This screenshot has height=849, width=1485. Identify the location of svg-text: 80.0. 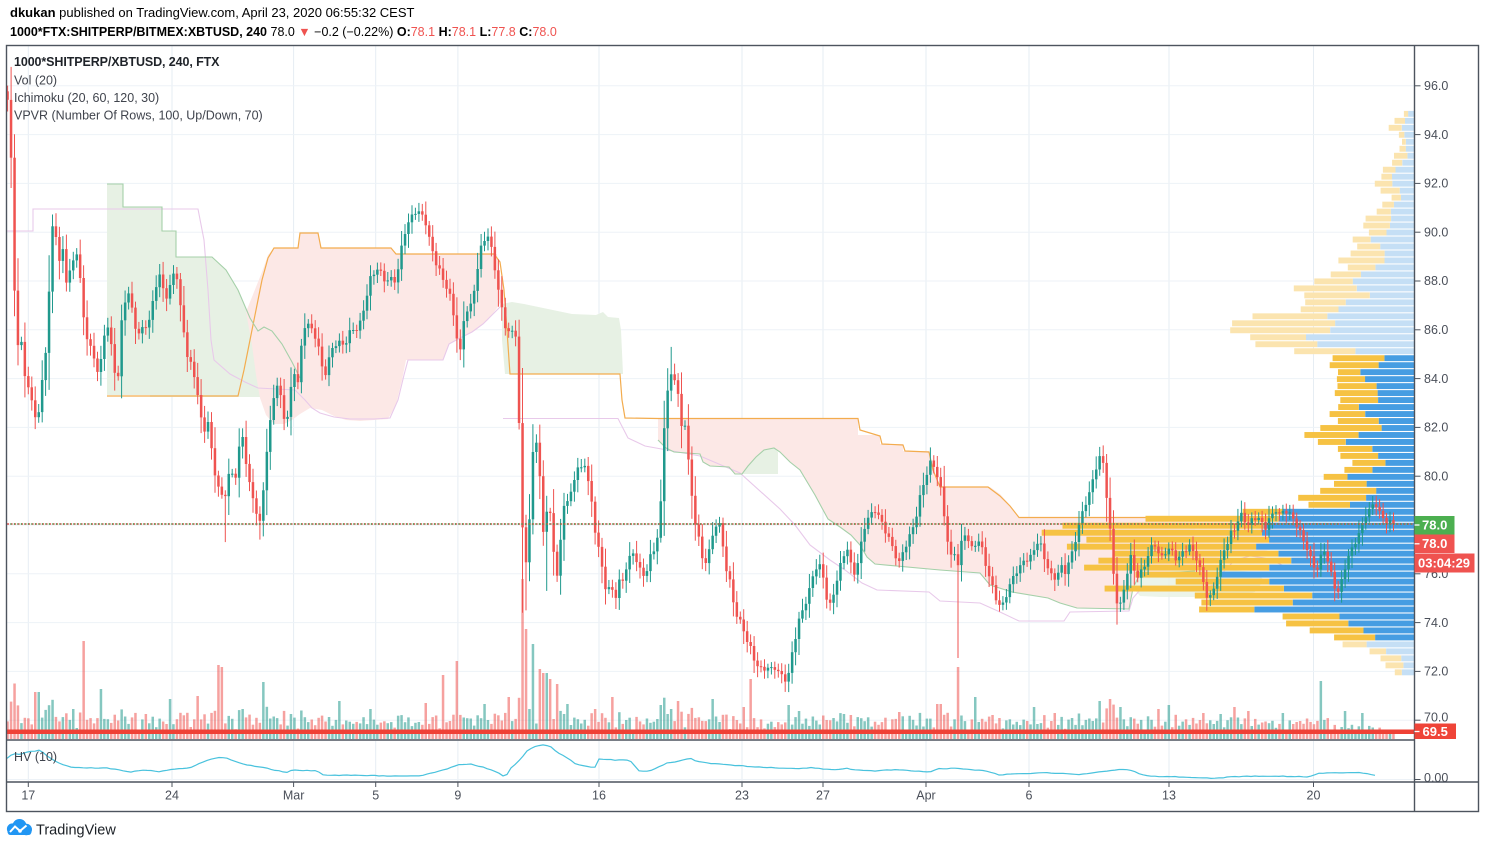
(1436, 476).